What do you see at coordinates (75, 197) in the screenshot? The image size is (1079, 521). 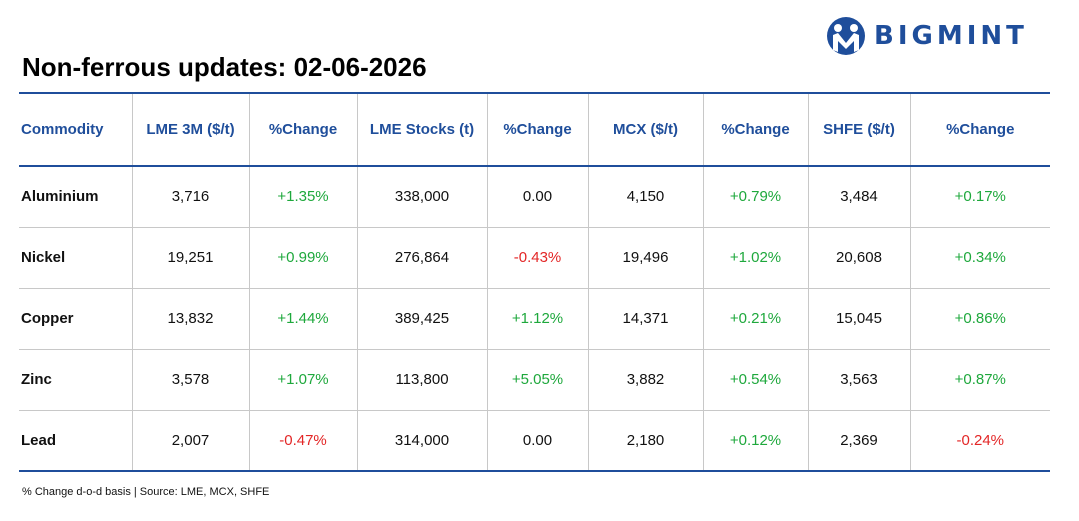 I see `commodity-name: Aluminium` at bounding box center [75, 197].